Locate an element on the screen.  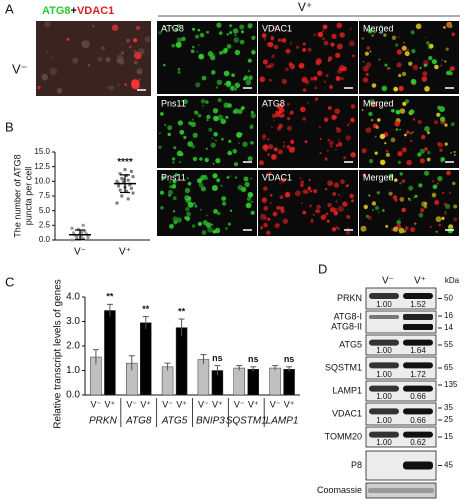
quant-label: 1.00 is located at coordinates (384, 442).